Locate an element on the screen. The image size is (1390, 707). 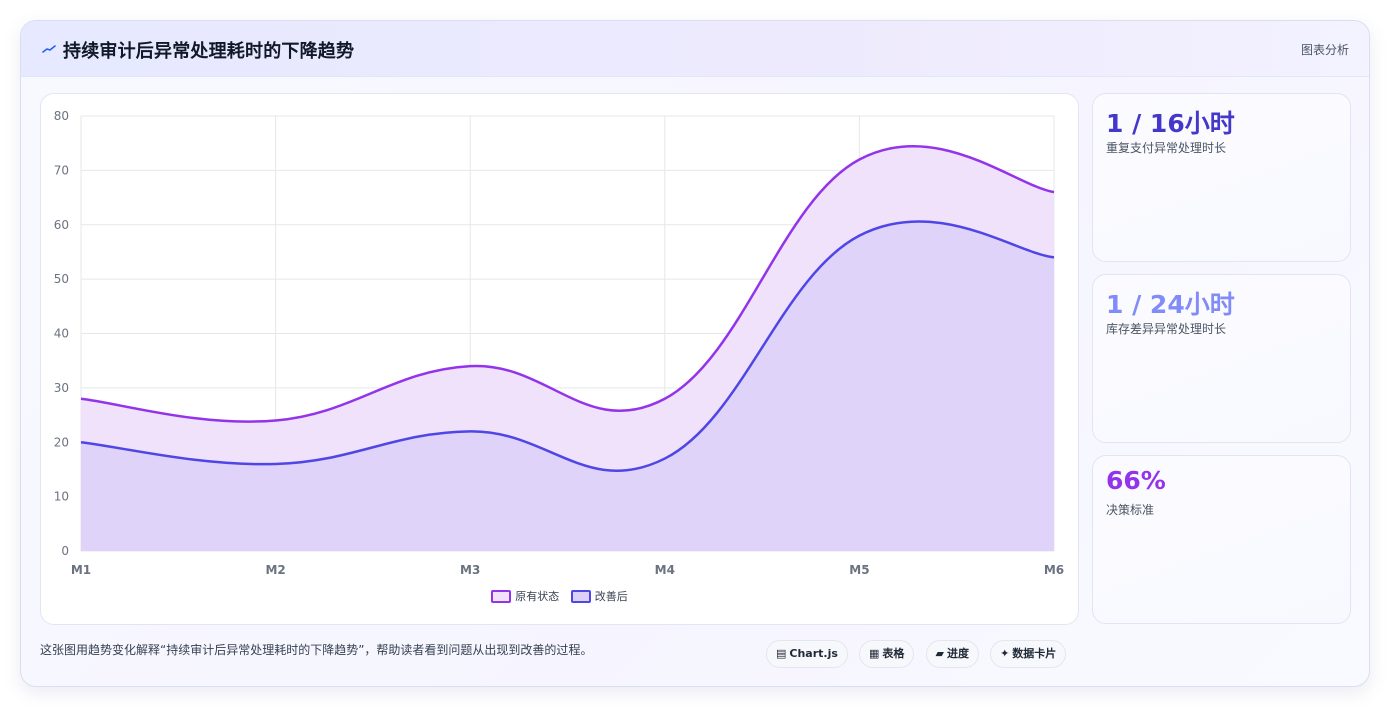
stat-label: 重复支付异常处理时长 is located at coordinates (1166, 148).